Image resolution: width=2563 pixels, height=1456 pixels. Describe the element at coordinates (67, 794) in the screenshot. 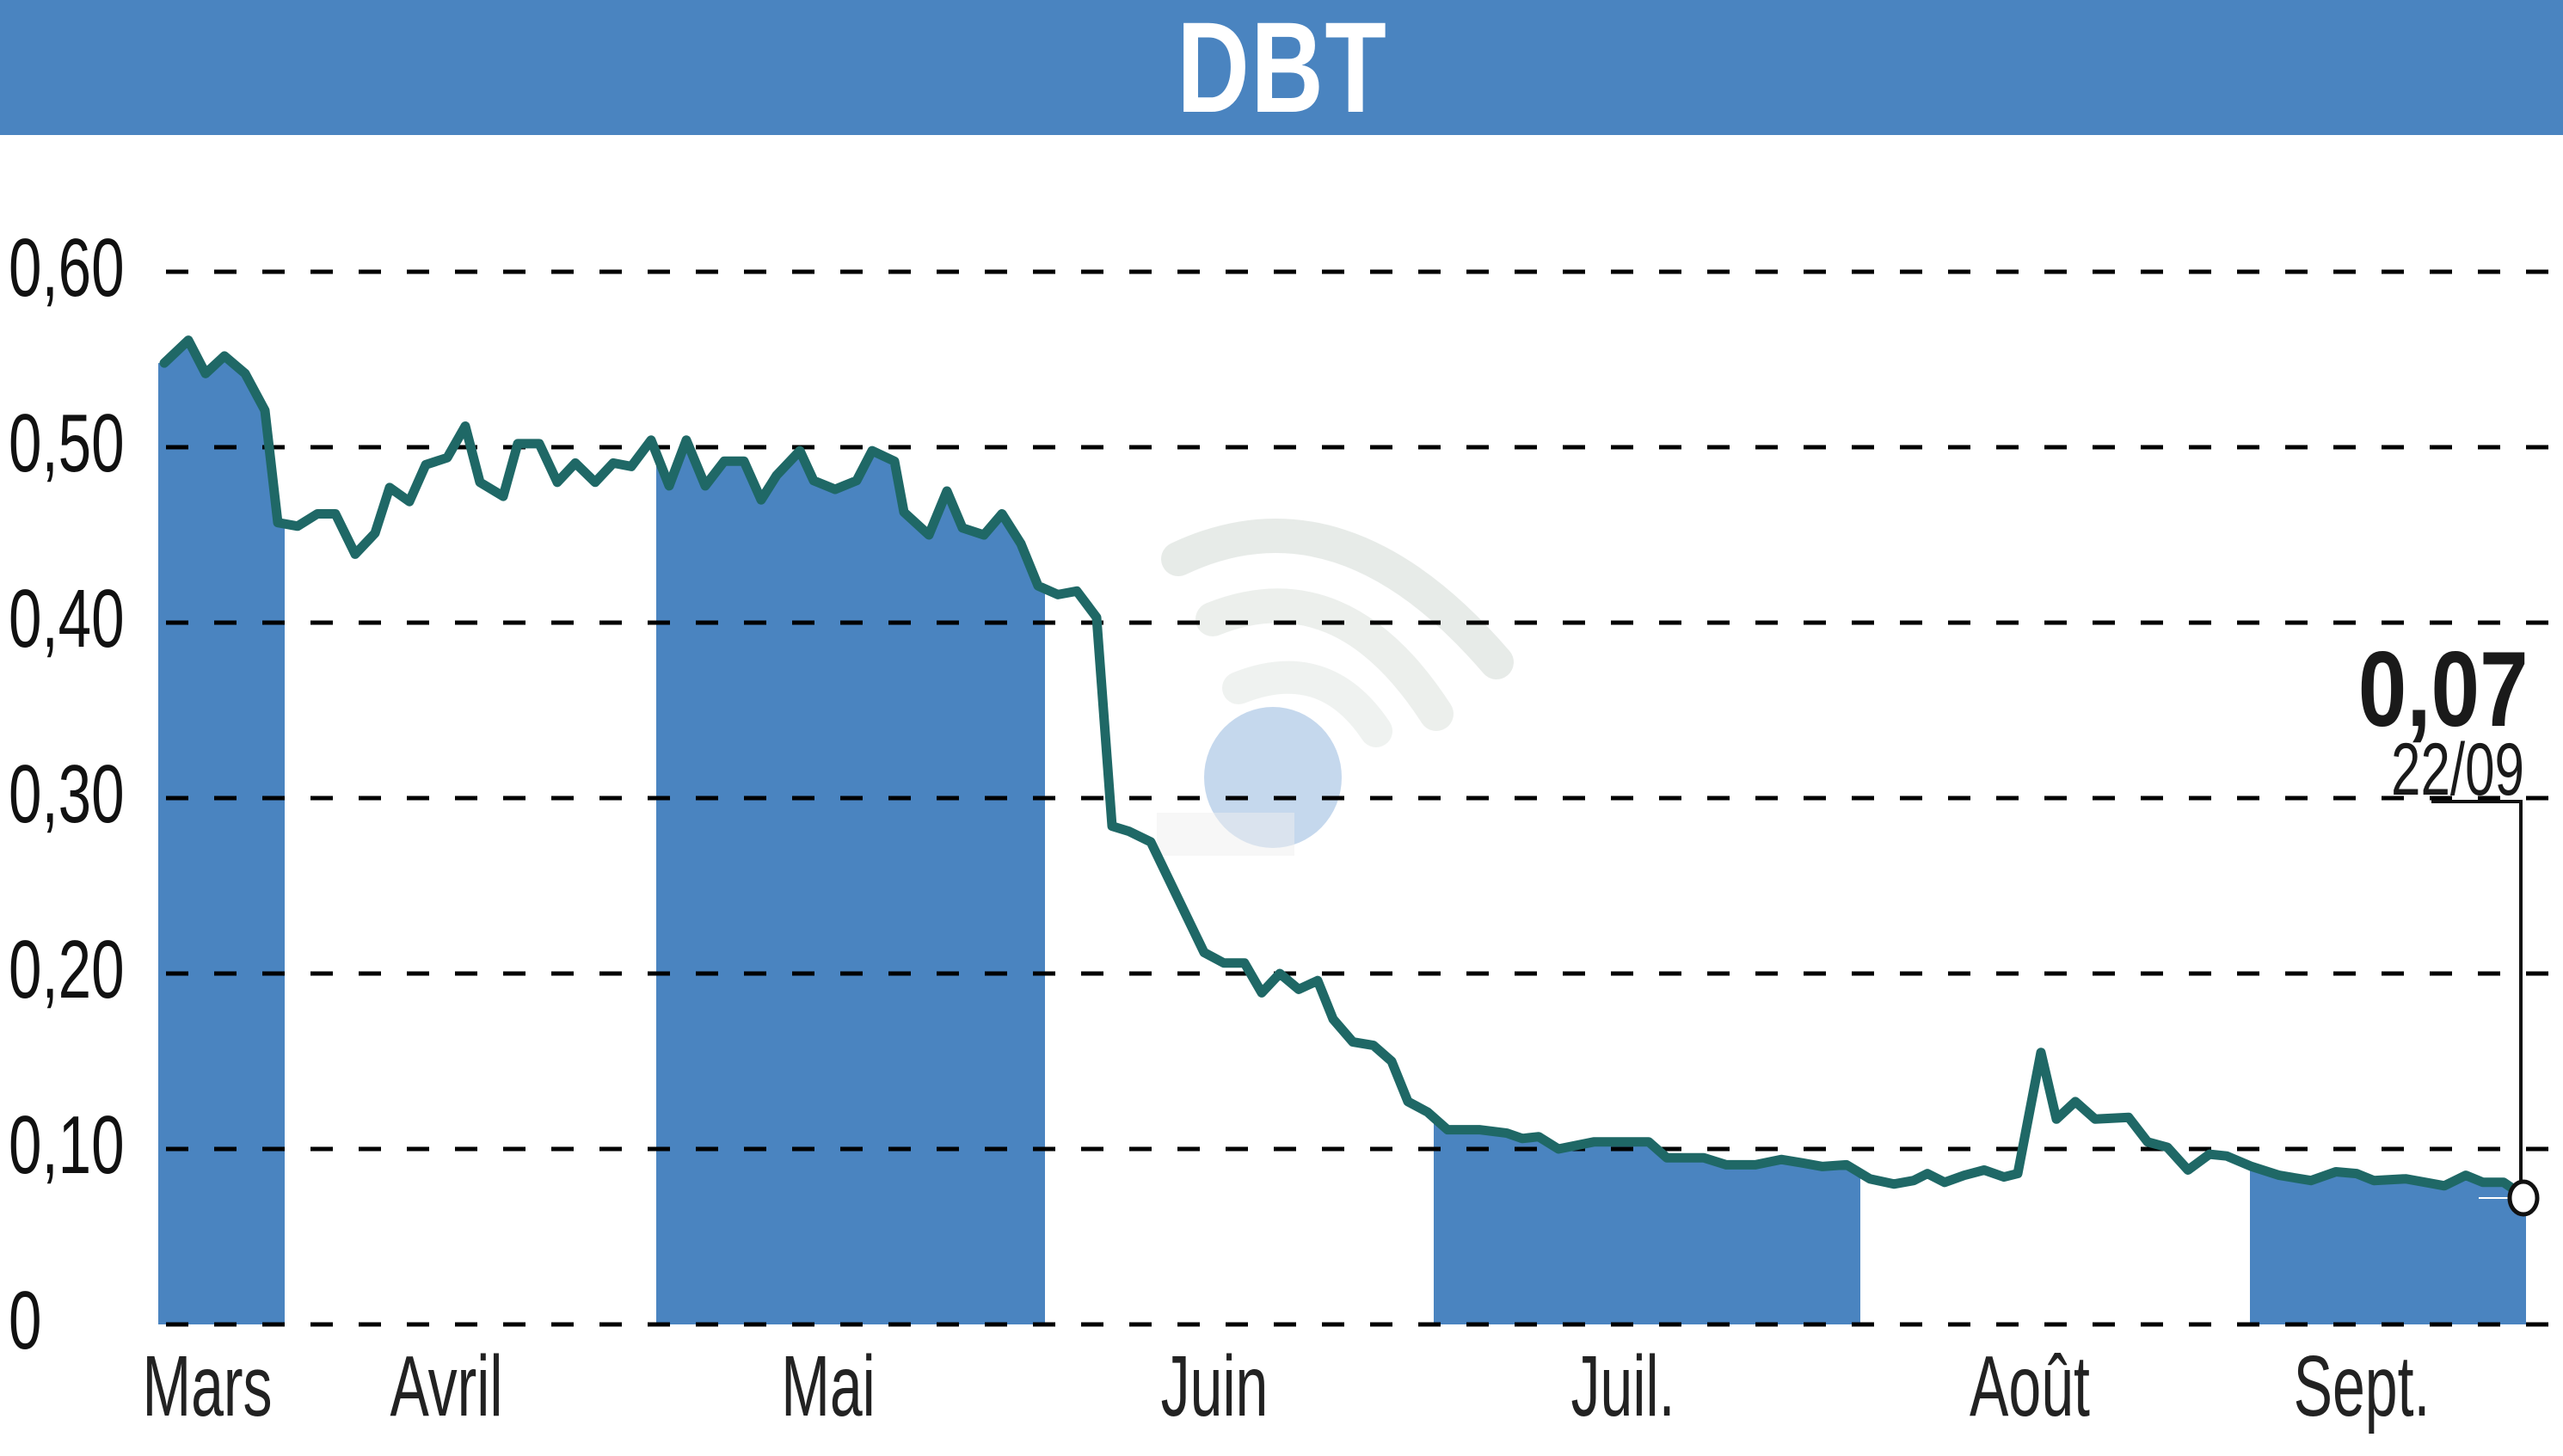

I see `y-tick-label: 0,30` at that location.